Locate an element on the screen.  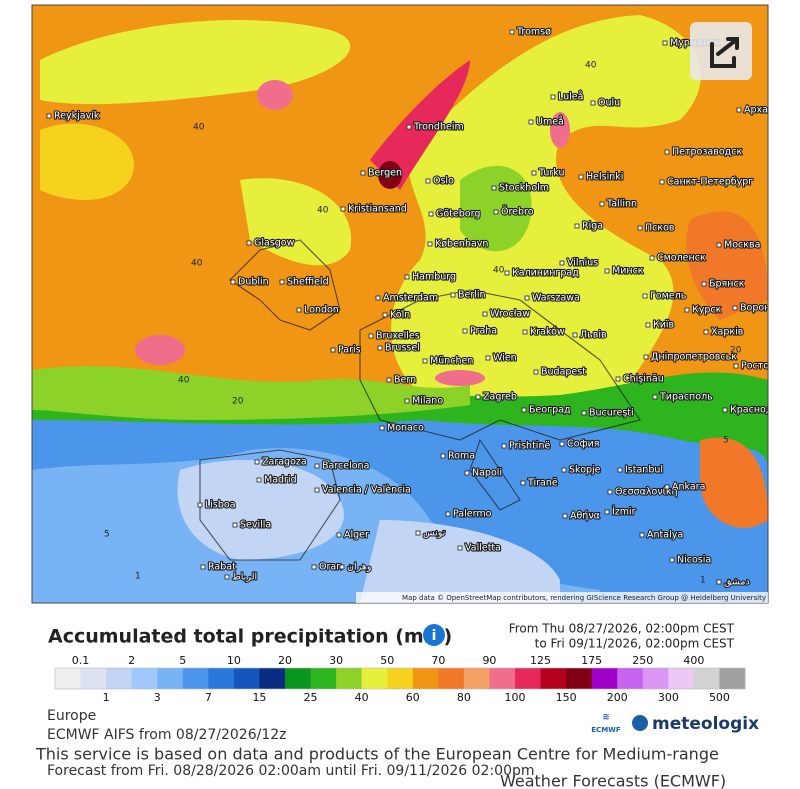
city-label: Paris is located at coordinates (349, 350).